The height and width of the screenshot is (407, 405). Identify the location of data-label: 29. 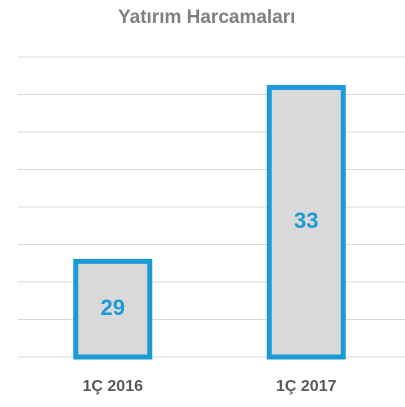
(113, 307).